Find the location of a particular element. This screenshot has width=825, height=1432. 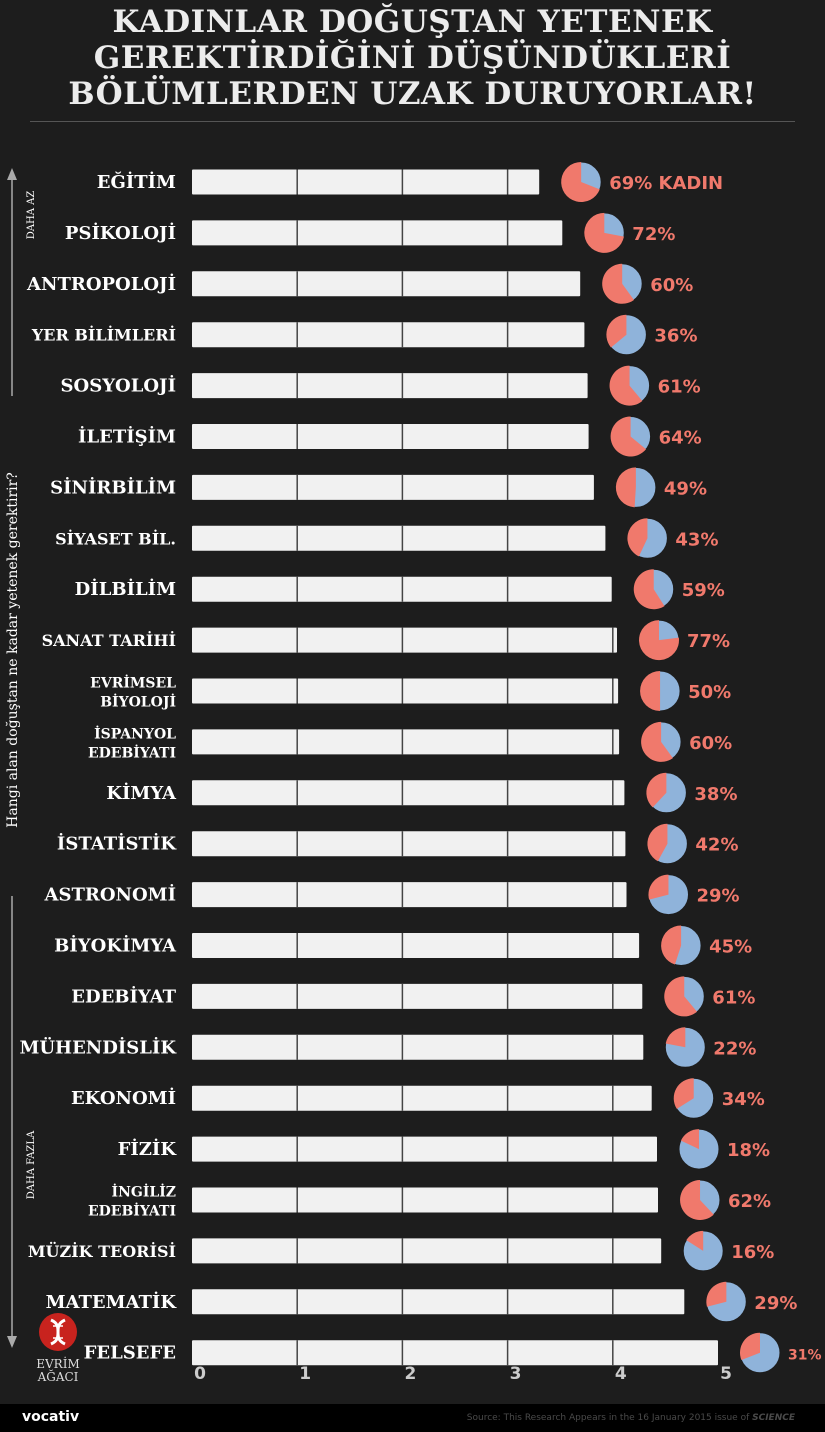

category-label: EDEBİYAT is located at coordinates (123, 995).